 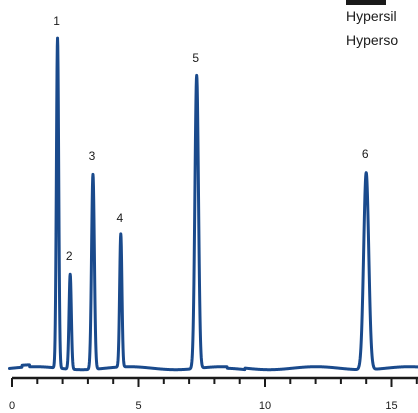 I want to click on legend-entry-1: Hypersil, so click(x=371, y=16).